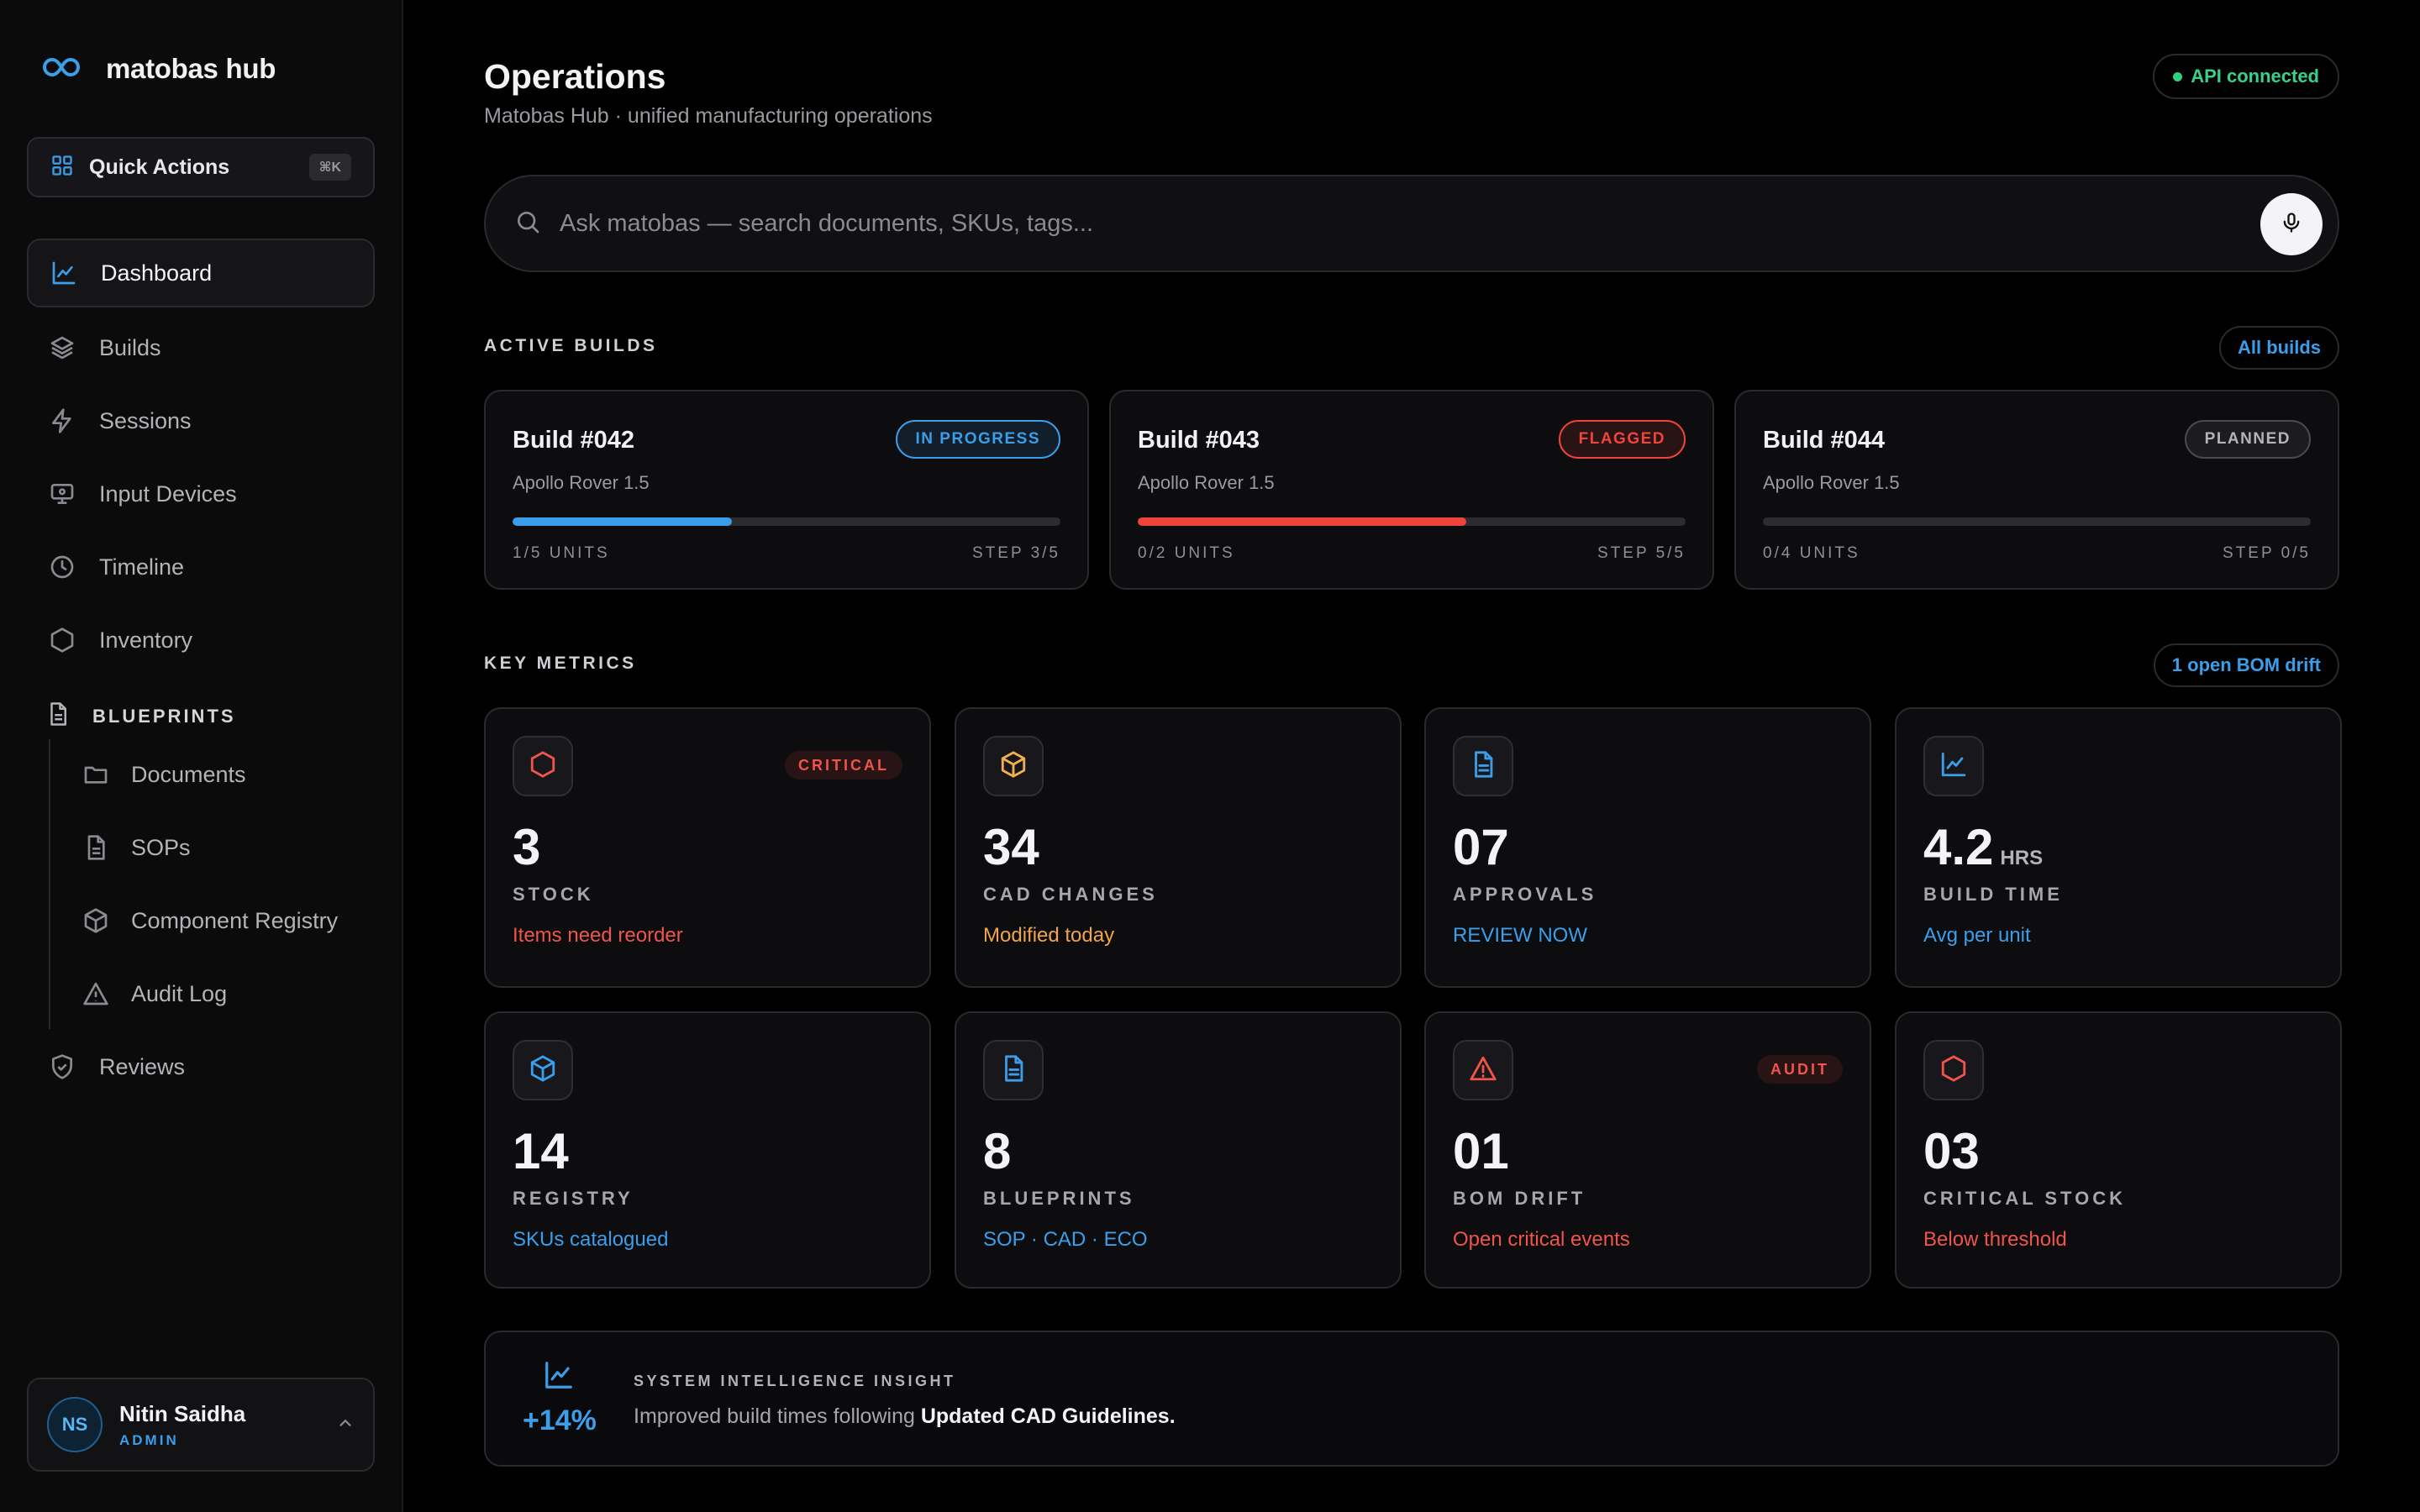 The height and width of the screenshot is (1512, 2420). Describe the element at coordinates (159, 167) in the screenshot. I see `quick-actions-label: Quick Actions` at that location.